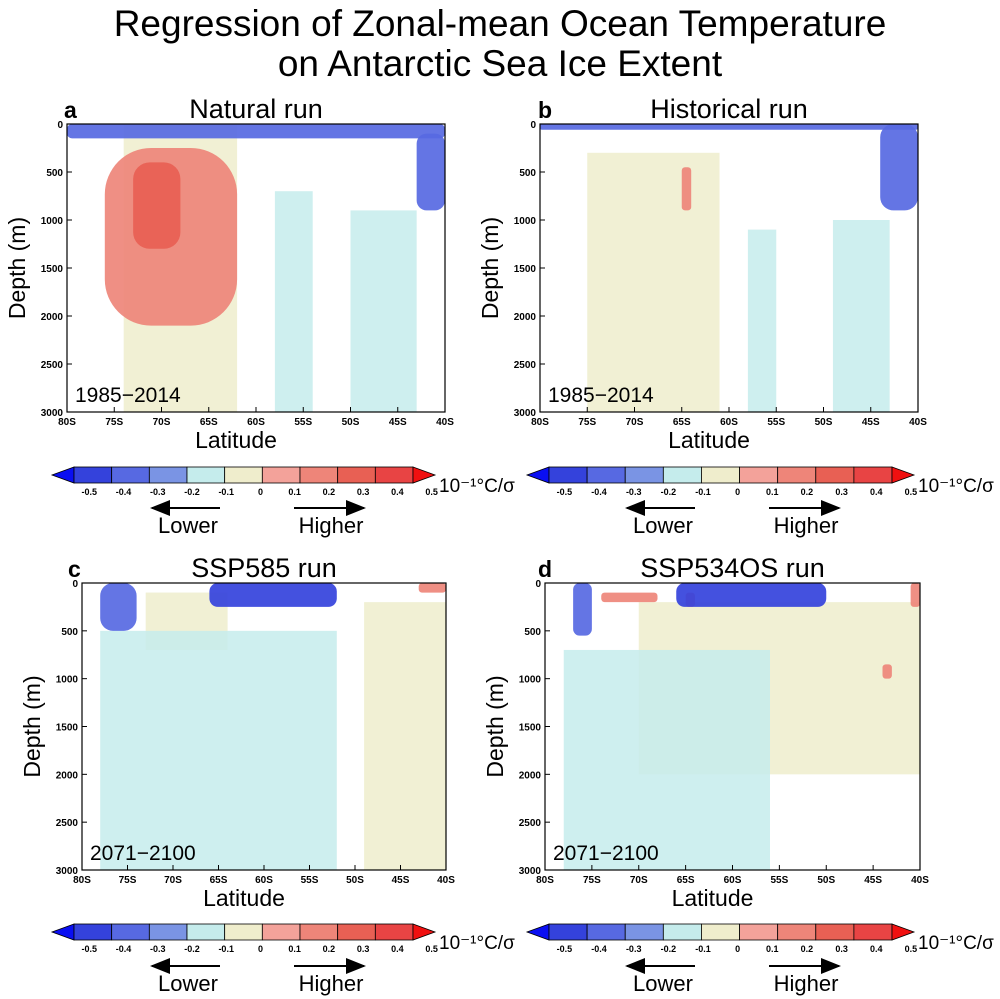 The width and height of the screenshot is (1000, 999). What do you see at coordinates (530, 728) in the screenshot?
I see `y-tick-label: 1500` at bounding box center [530, 728].